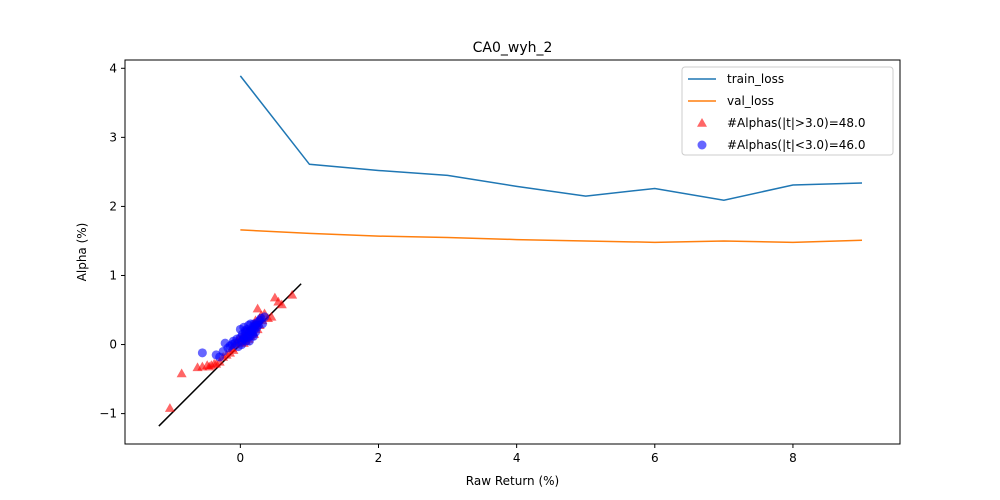 The width and height of the screenshot is (1000, 500). Describe the element at coordinates (750, 101) in the screenshot. I see `legend-label: val_loss` at that location.